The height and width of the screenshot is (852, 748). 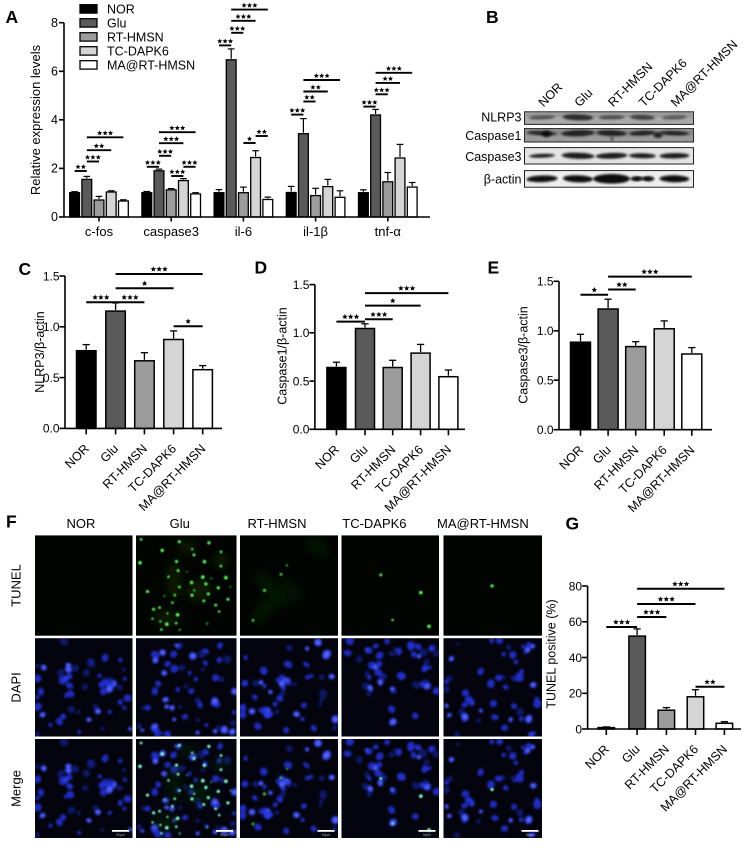 I want to click on svg-text: 4, so click(x=54, y=120).